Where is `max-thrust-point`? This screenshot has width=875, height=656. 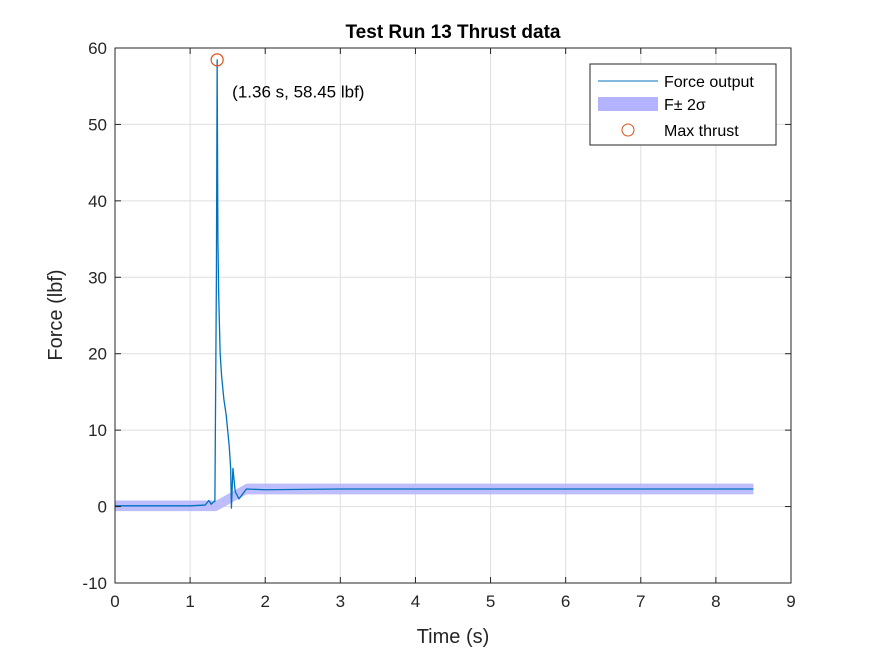 max-thrust-point is located at coordinates (217, 60).